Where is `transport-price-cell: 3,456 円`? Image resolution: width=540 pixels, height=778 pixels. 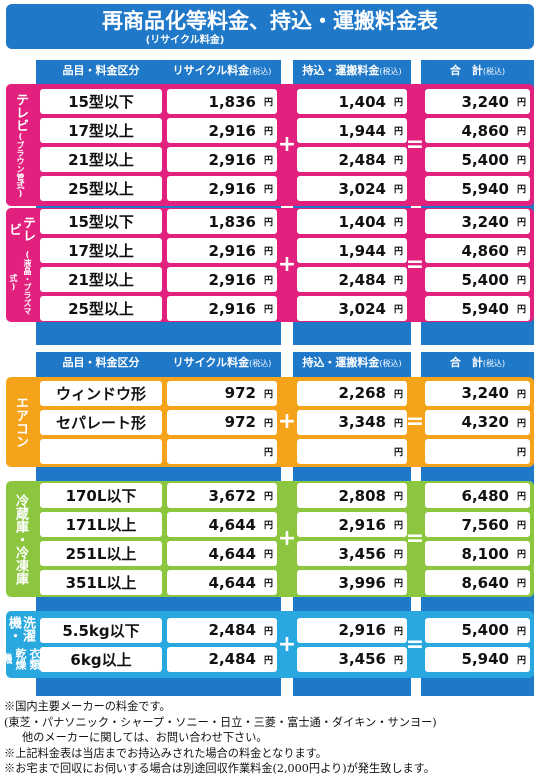 transport-price-cell: 3,456 円 is located at coordinates (352, 659).